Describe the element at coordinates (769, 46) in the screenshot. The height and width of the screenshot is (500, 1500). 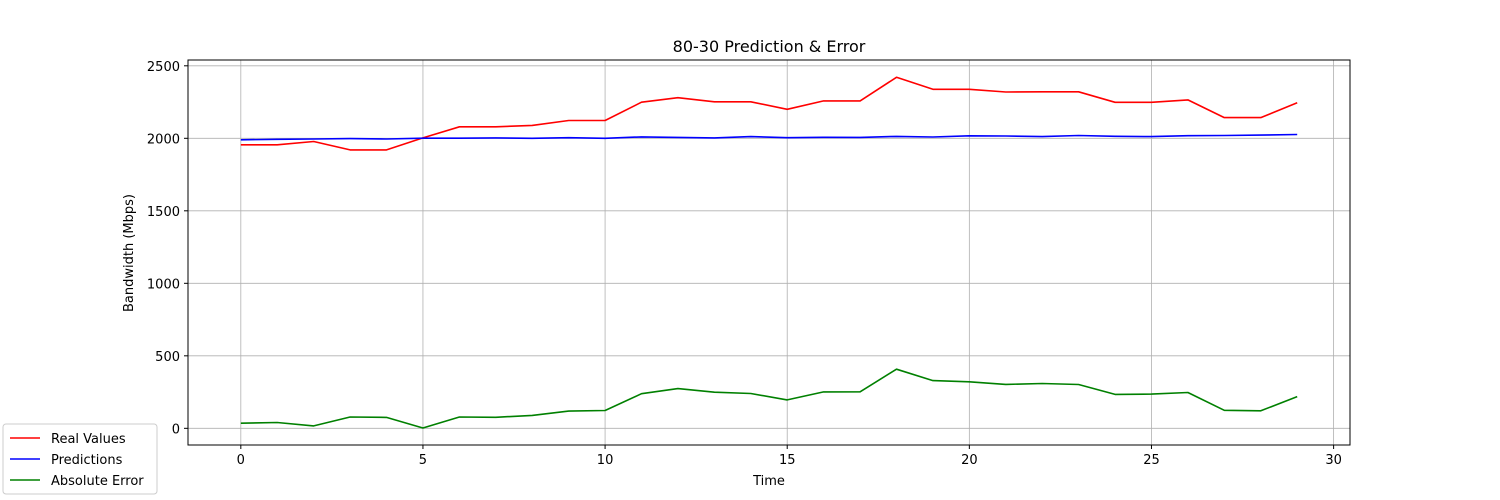
I see `chart-title: 80-30 Prediction & Error` at that location.